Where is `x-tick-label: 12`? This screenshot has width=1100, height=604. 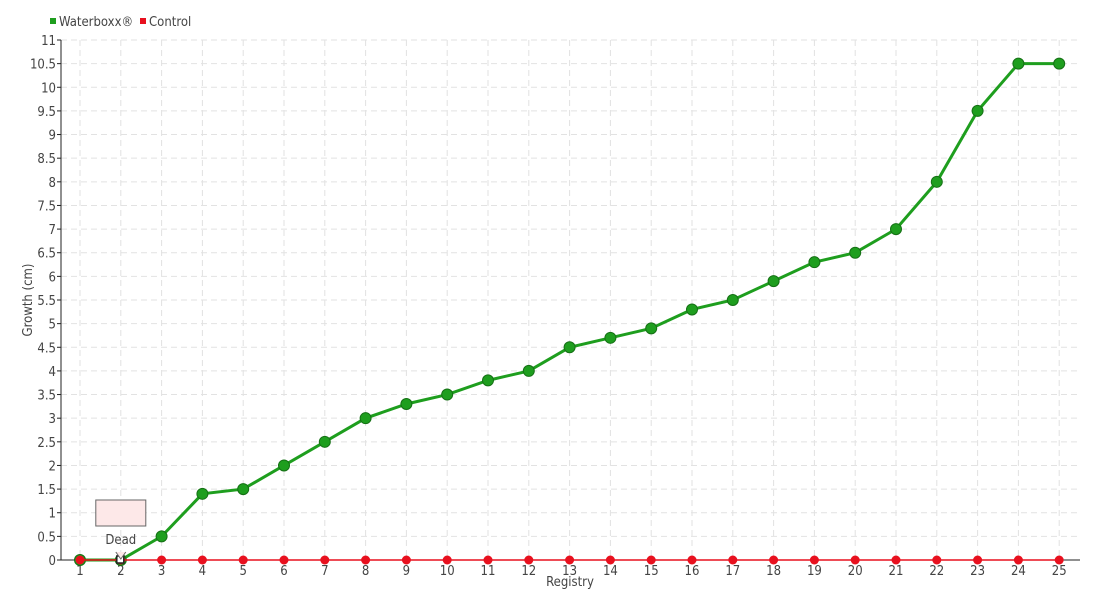 x-tick-label: 12 is located at coordinates (528, 571).